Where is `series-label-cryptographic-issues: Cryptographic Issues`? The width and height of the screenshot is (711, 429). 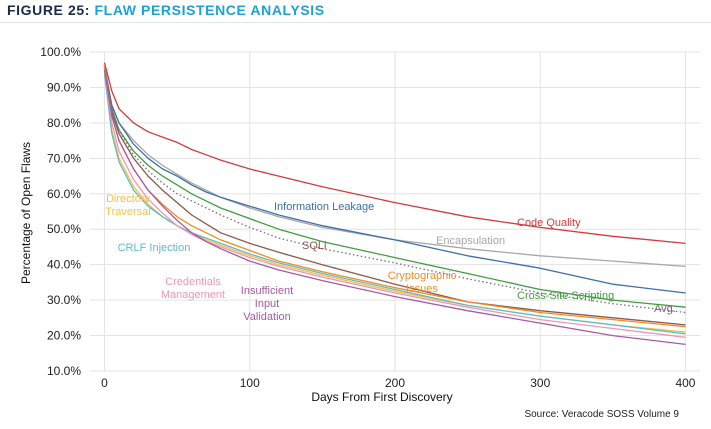 series-label-cryptographic-issues: Cryptographic Issues is located at coordinates (422, 282).